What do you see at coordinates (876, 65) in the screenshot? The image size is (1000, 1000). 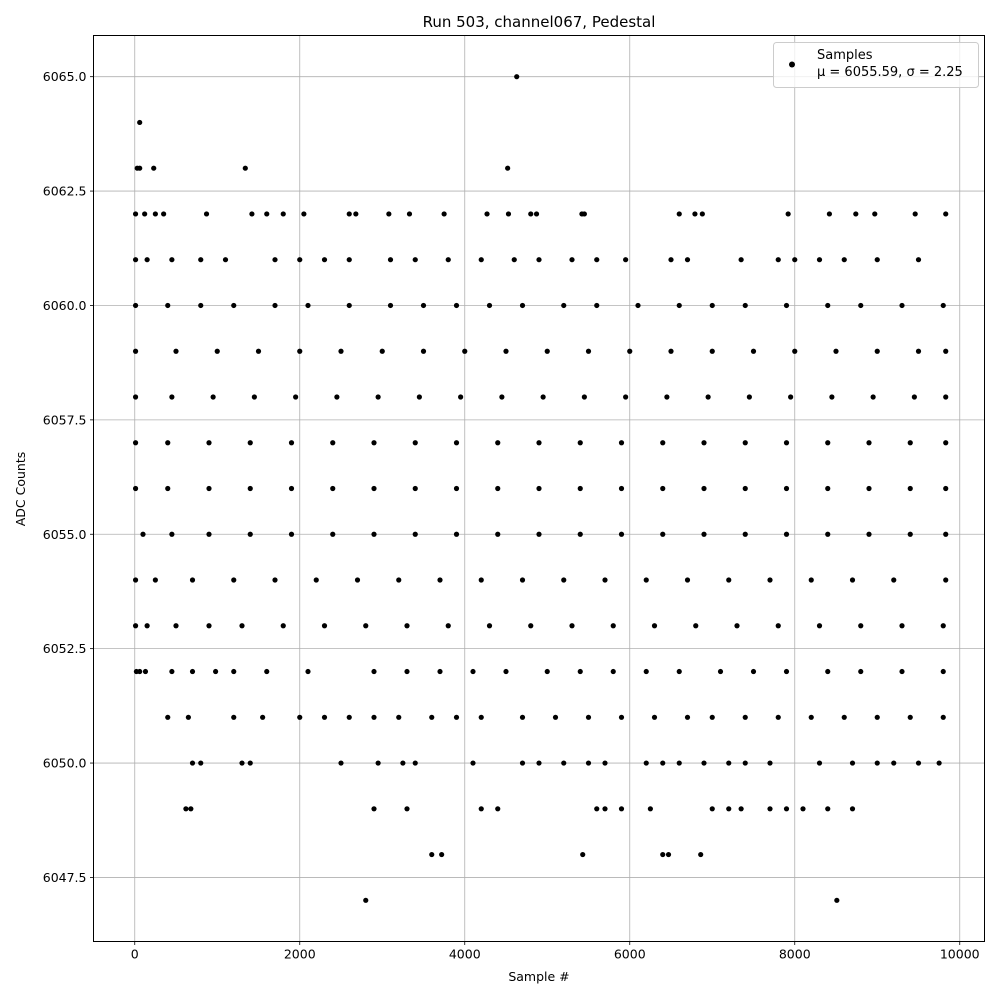 I see `legend: Samples μ = 6055.59, σ = 2.25` at bounding box center [876, 65].